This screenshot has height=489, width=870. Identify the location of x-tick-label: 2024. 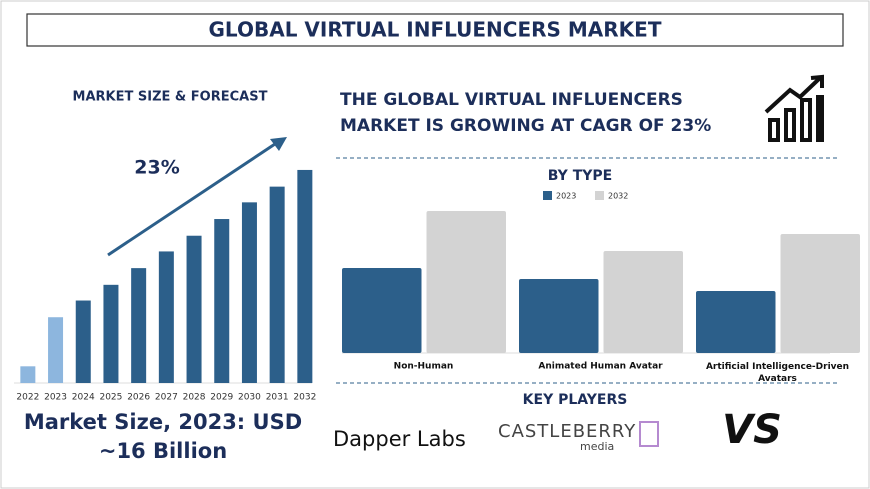
(83, 398).